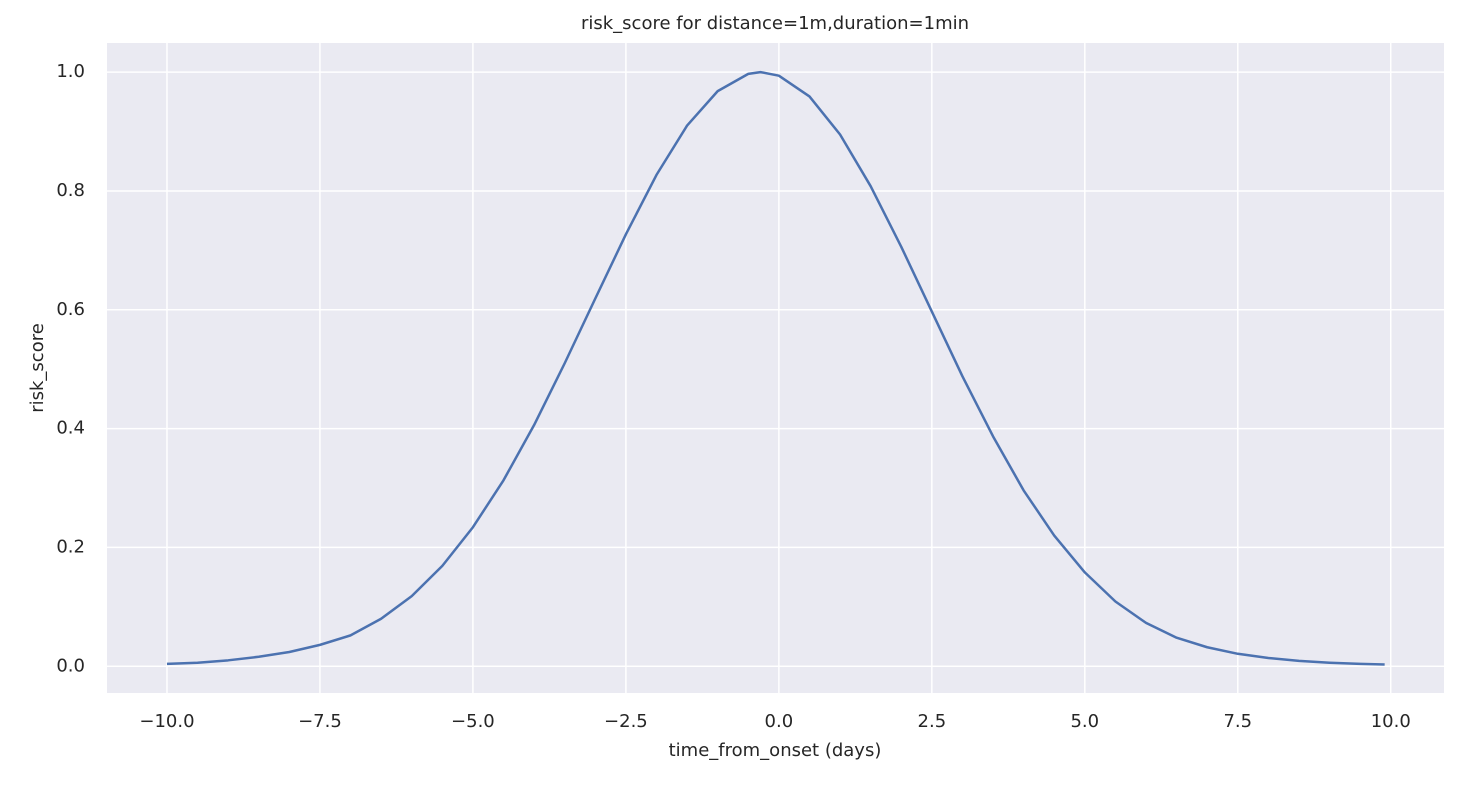 The image size is (1476, 786). I want to click on chart-title: risk_score for distance=1m,duration=1min, so click(775, 23).